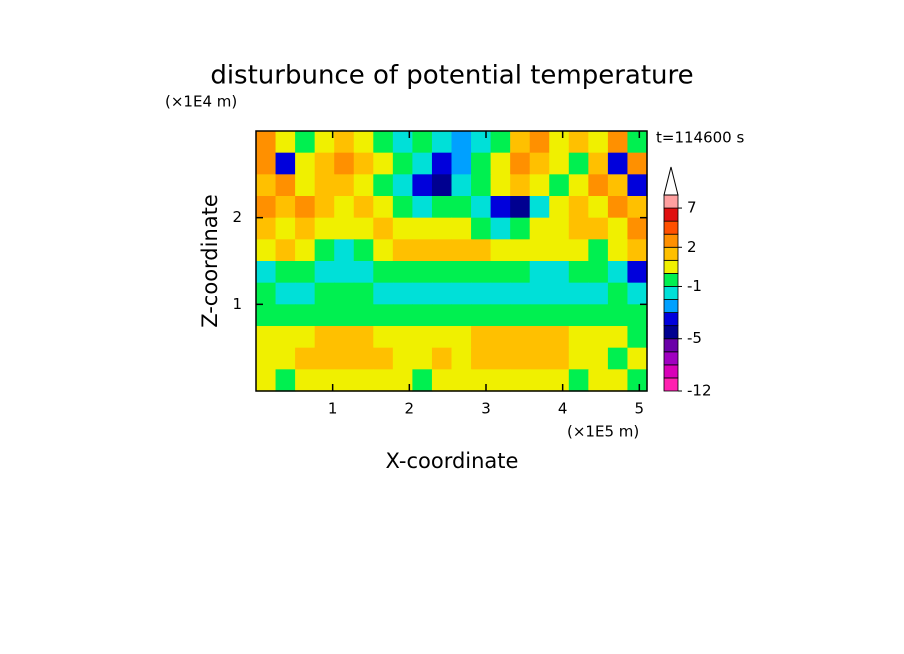  I want to click on x-tick-label: 5, so click(640, 409).